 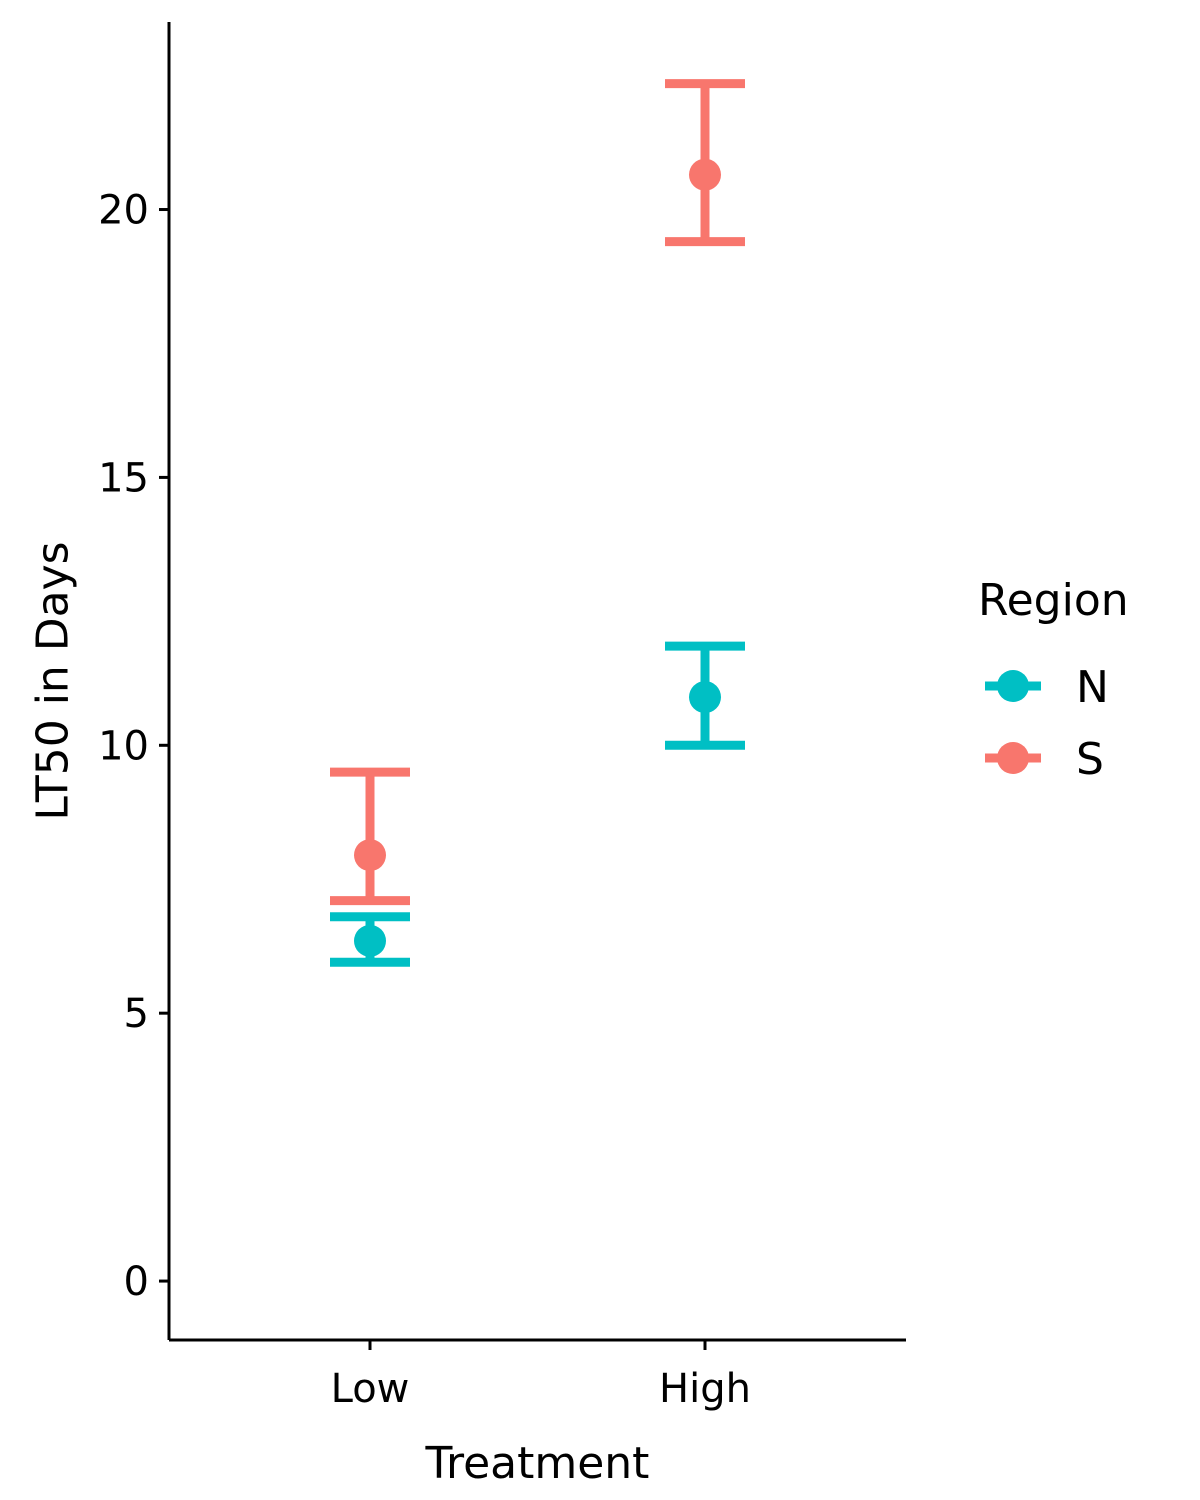 I want to click on y-tick-label: 20, so click(x=123, y=211).